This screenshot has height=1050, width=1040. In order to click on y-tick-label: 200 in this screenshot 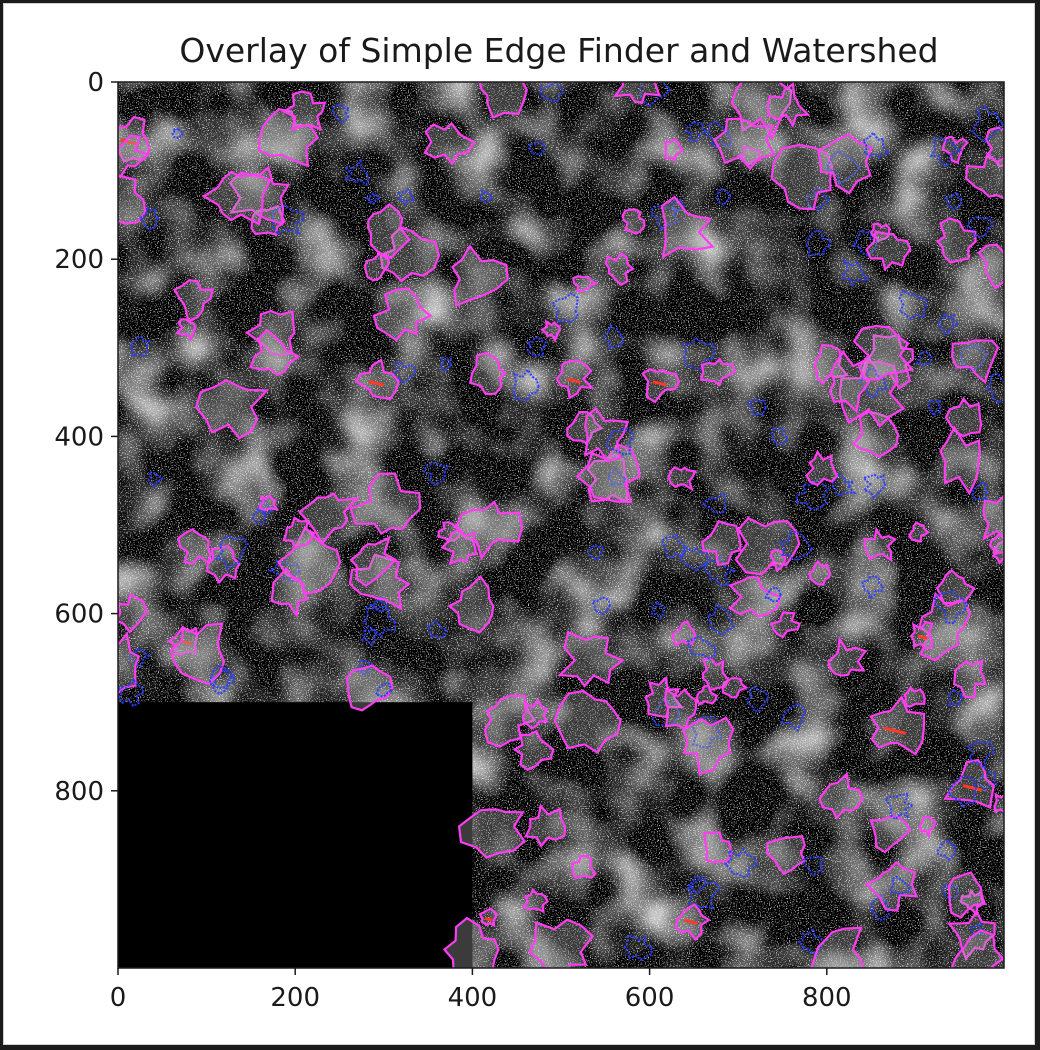, I will do `click(79, 260)`.